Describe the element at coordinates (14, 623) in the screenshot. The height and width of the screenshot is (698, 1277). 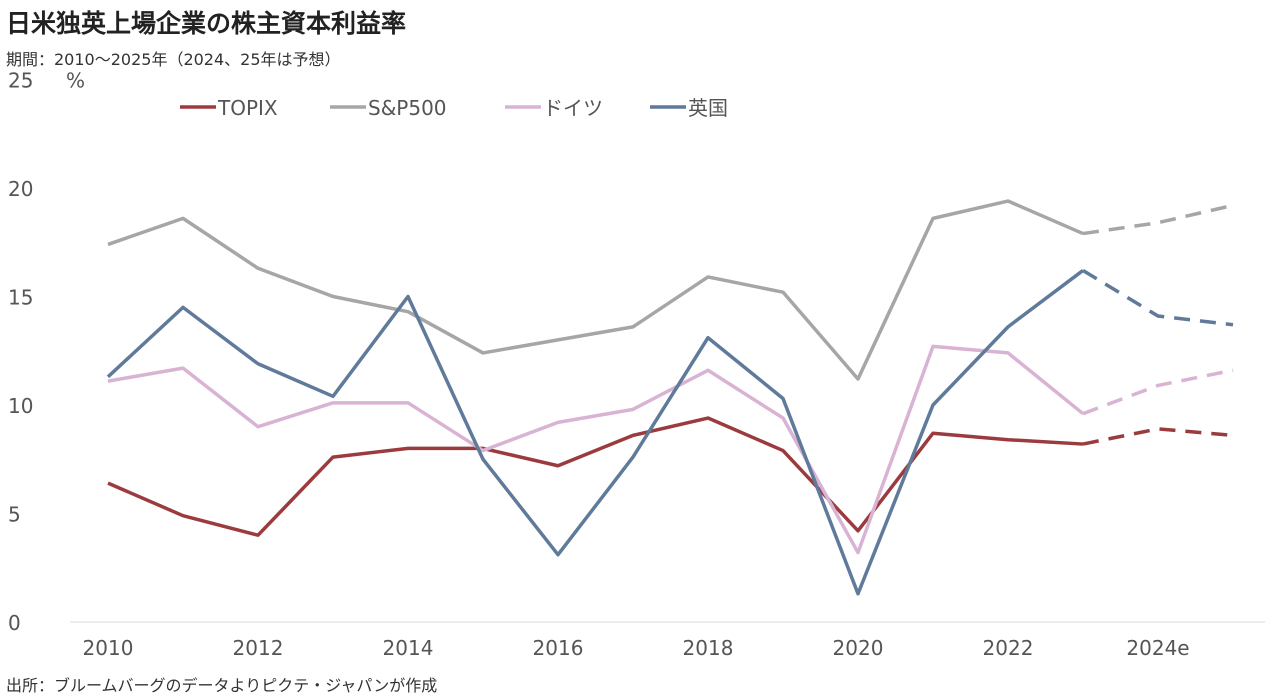
I see `y-tick-label: 0` at that location.